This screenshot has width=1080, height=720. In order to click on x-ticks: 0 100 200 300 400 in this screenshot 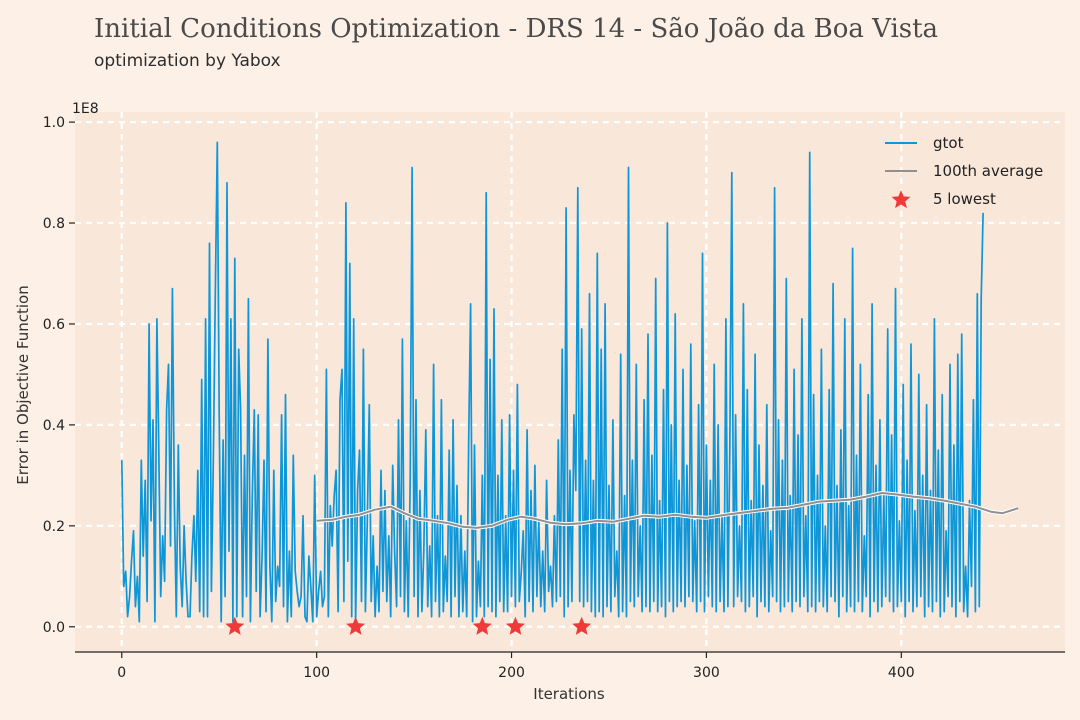, I will do `click(516, 666)`.